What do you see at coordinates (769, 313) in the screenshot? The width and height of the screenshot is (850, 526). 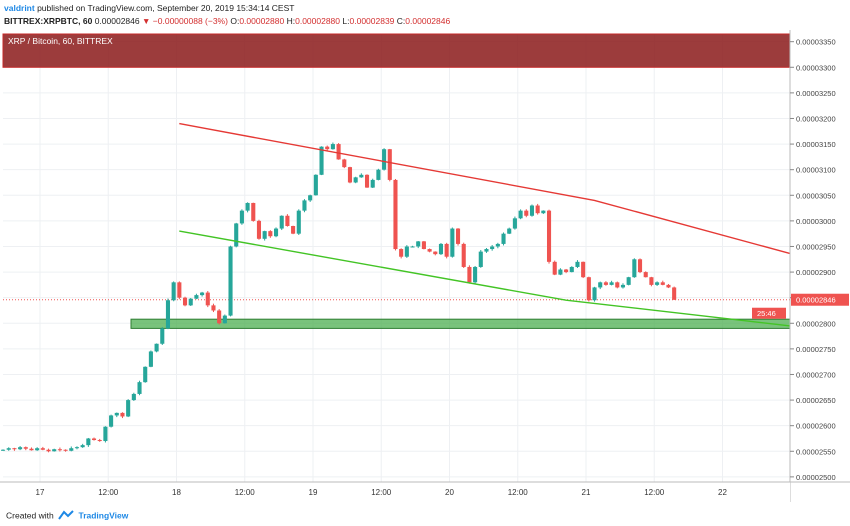 I see `countdown-tag` at bounding box center [769, 313].